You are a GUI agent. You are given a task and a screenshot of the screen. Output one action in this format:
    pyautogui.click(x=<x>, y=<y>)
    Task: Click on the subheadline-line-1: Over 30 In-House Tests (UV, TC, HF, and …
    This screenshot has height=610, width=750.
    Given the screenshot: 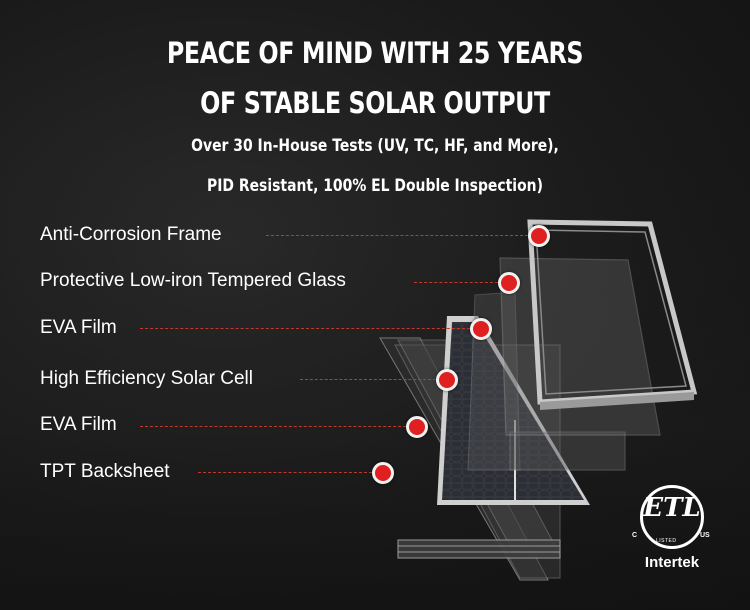 What is the action you would take?
    pyautogui.click(x=375, y=146)
    